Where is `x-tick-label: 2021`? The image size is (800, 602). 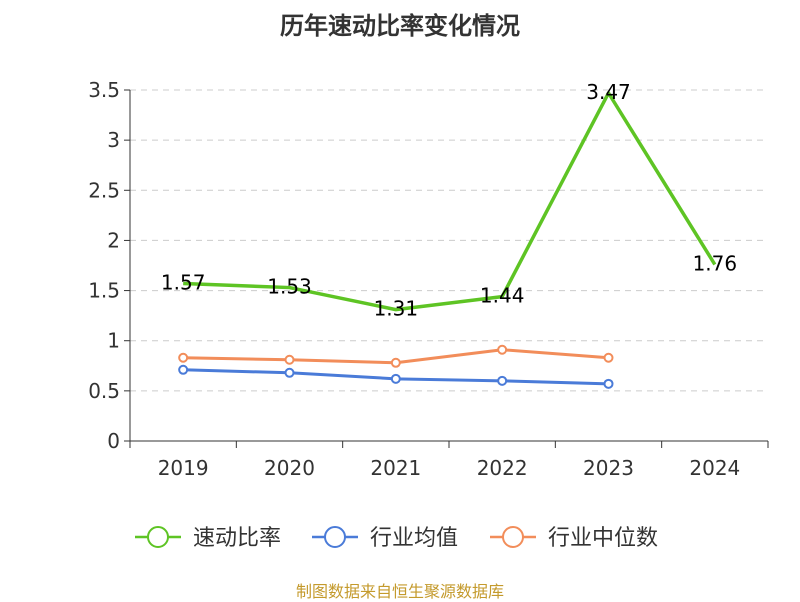
x-tick-label: 2021 is located at coordinates (395, 468).